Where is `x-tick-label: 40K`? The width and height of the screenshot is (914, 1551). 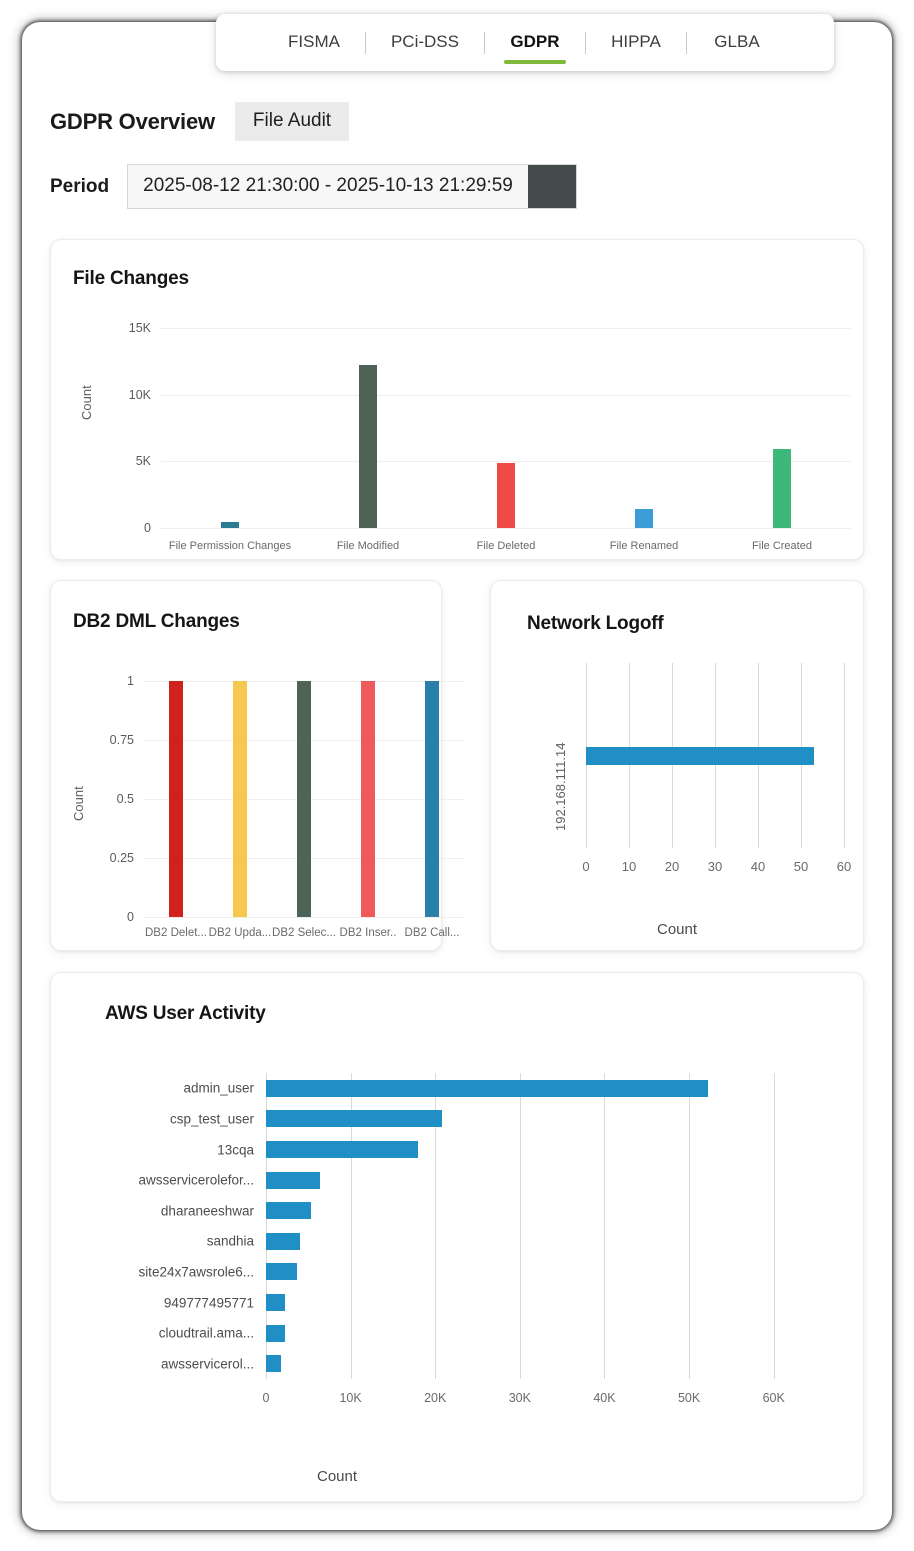 x-tick-label: 40K is located at coordinates (604, 1398).